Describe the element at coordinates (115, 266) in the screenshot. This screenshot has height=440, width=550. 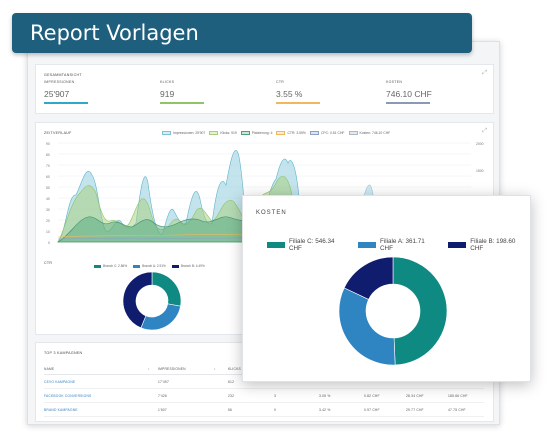
I see `legend-label: Branch C: 2.86%` at that location.